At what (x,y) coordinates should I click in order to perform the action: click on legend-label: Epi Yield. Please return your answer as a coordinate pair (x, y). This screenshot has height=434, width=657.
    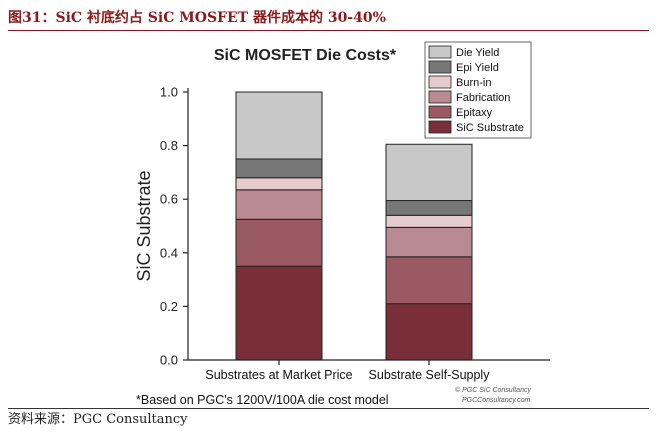
    Looking at the image, I should click on (477, 68).